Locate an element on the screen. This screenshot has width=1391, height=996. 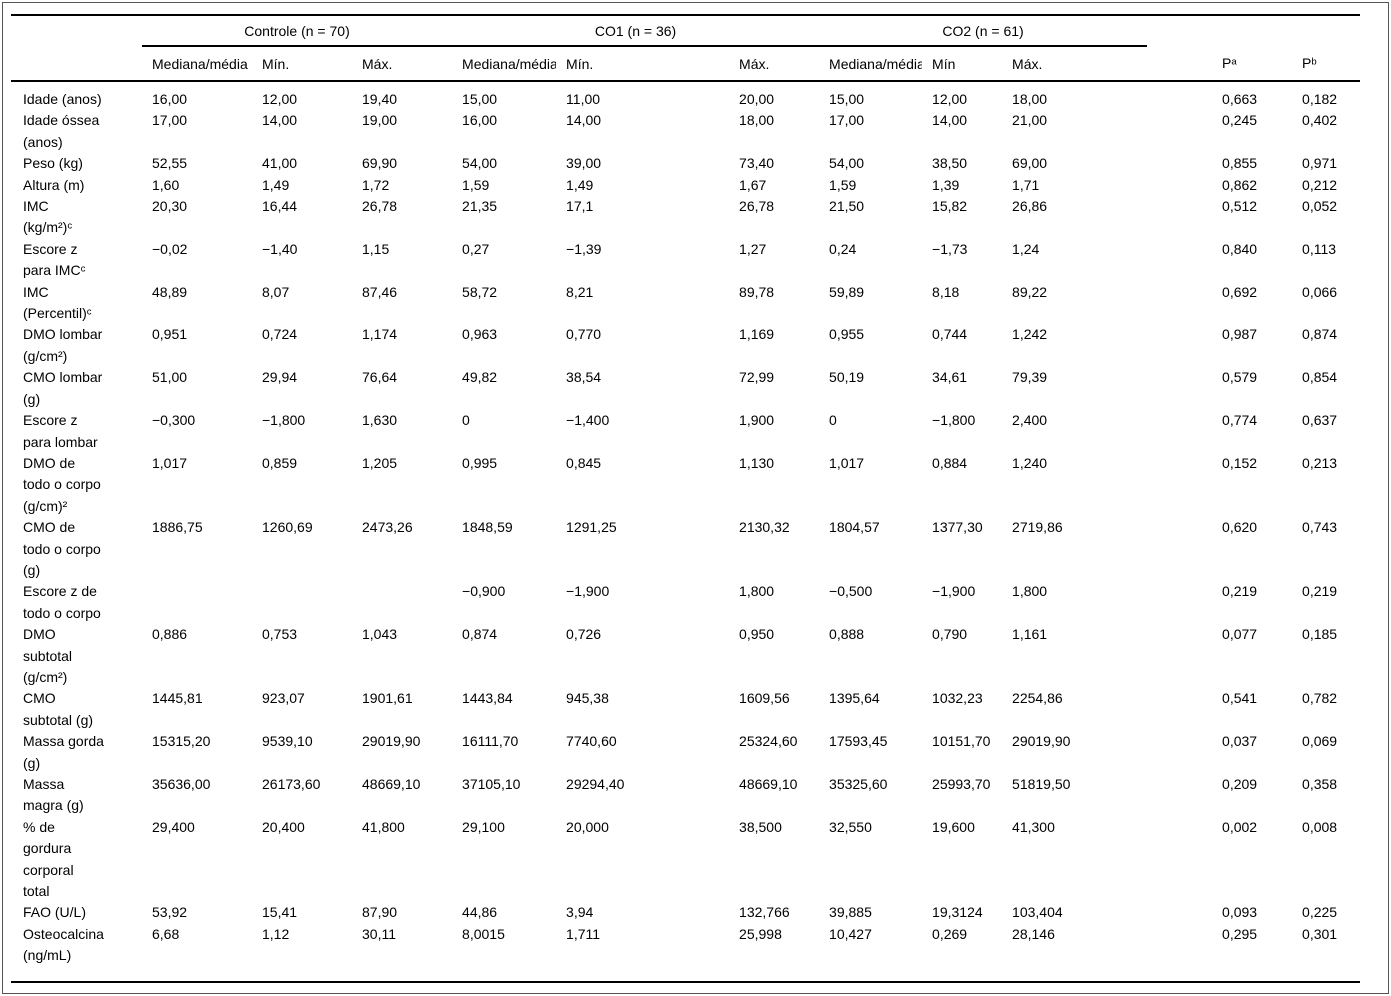
table-cell: 0,845 is located at coordinates (584, 462).